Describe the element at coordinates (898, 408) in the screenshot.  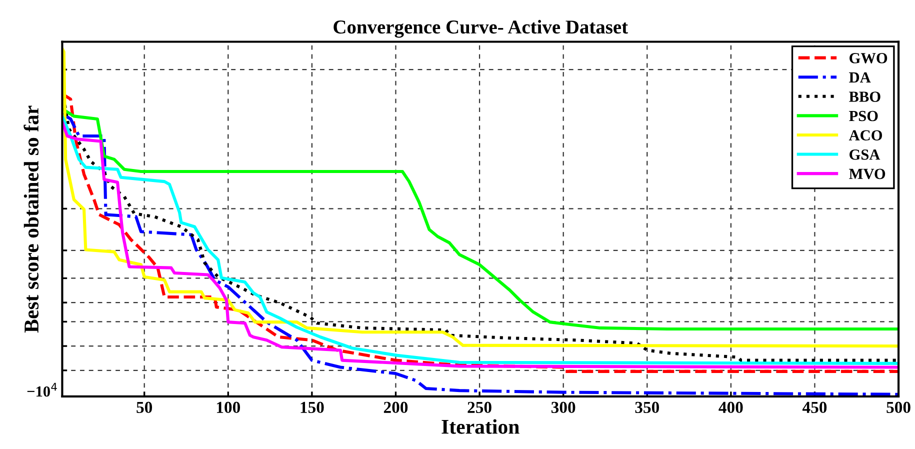
I see `x-tick-label: 500` at that location.